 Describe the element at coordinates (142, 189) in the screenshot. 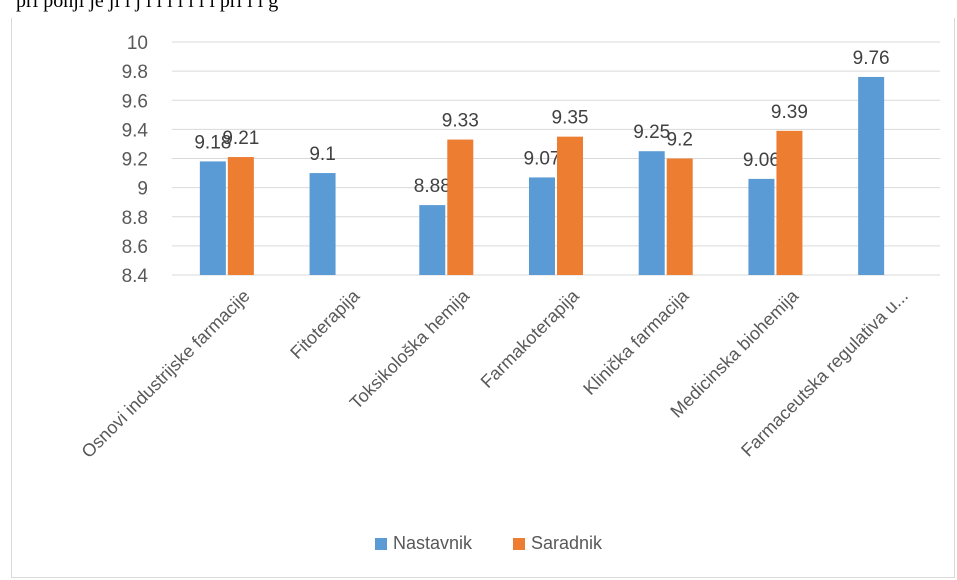

I see `y-tick-label: 9` at that location.